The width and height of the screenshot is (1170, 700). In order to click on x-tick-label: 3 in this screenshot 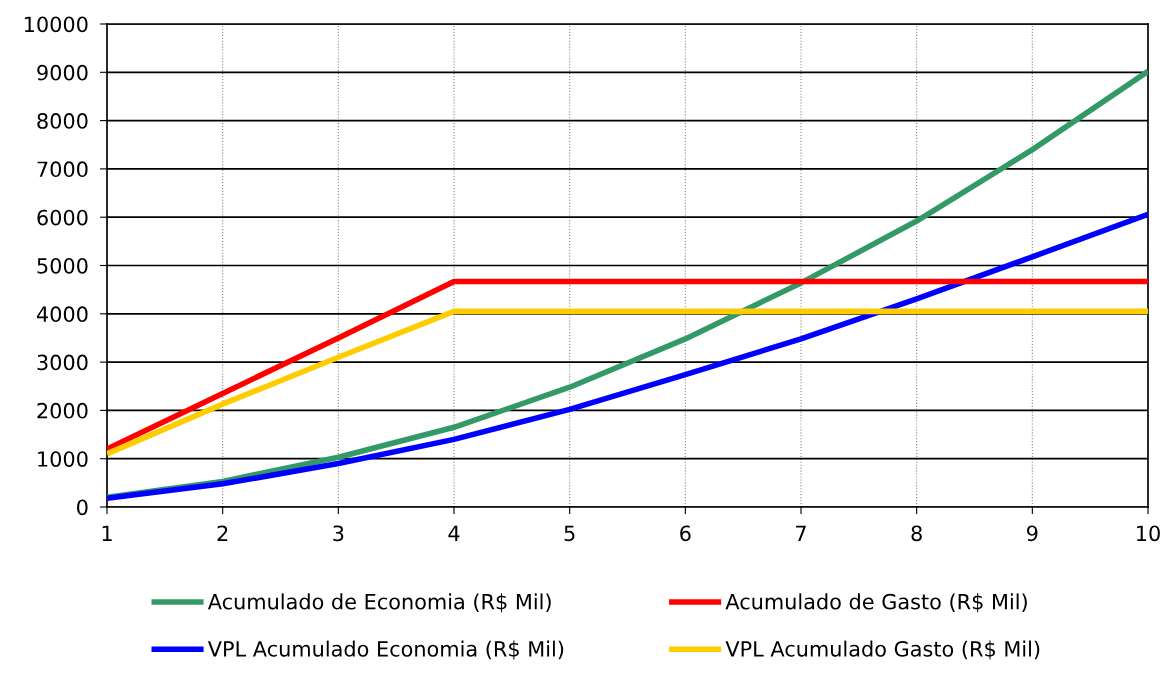, I will do `click(338, 533)`.